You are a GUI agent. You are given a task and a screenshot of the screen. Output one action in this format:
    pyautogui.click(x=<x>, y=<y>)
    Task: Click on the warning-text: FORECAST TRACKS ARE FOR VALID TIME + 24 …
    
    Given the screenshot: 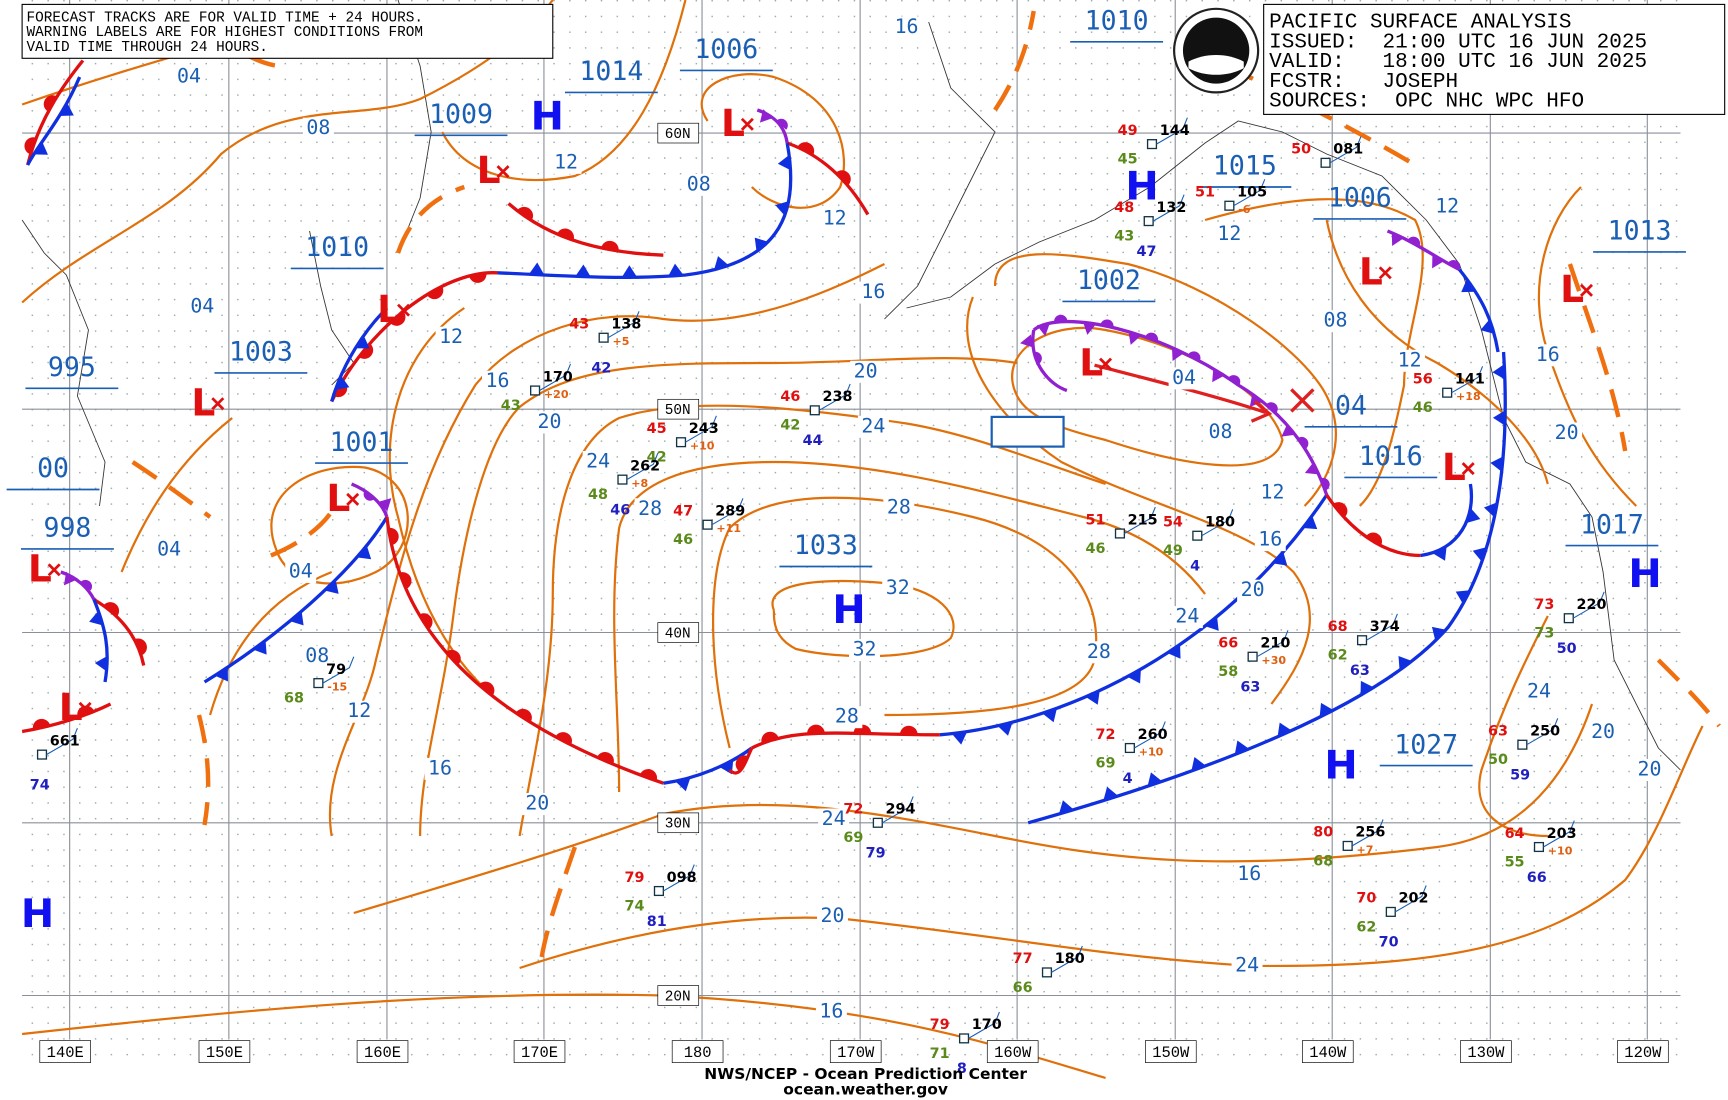 What is the action you would take?
    pyautogui.click(x=225, y=18)
    